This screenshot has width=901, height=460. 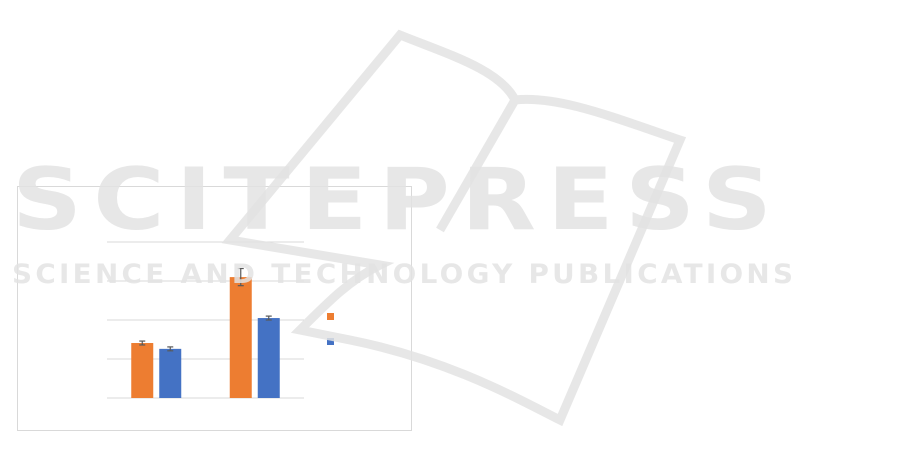 I want to click on bar-chart, so click(x=220, y=320).